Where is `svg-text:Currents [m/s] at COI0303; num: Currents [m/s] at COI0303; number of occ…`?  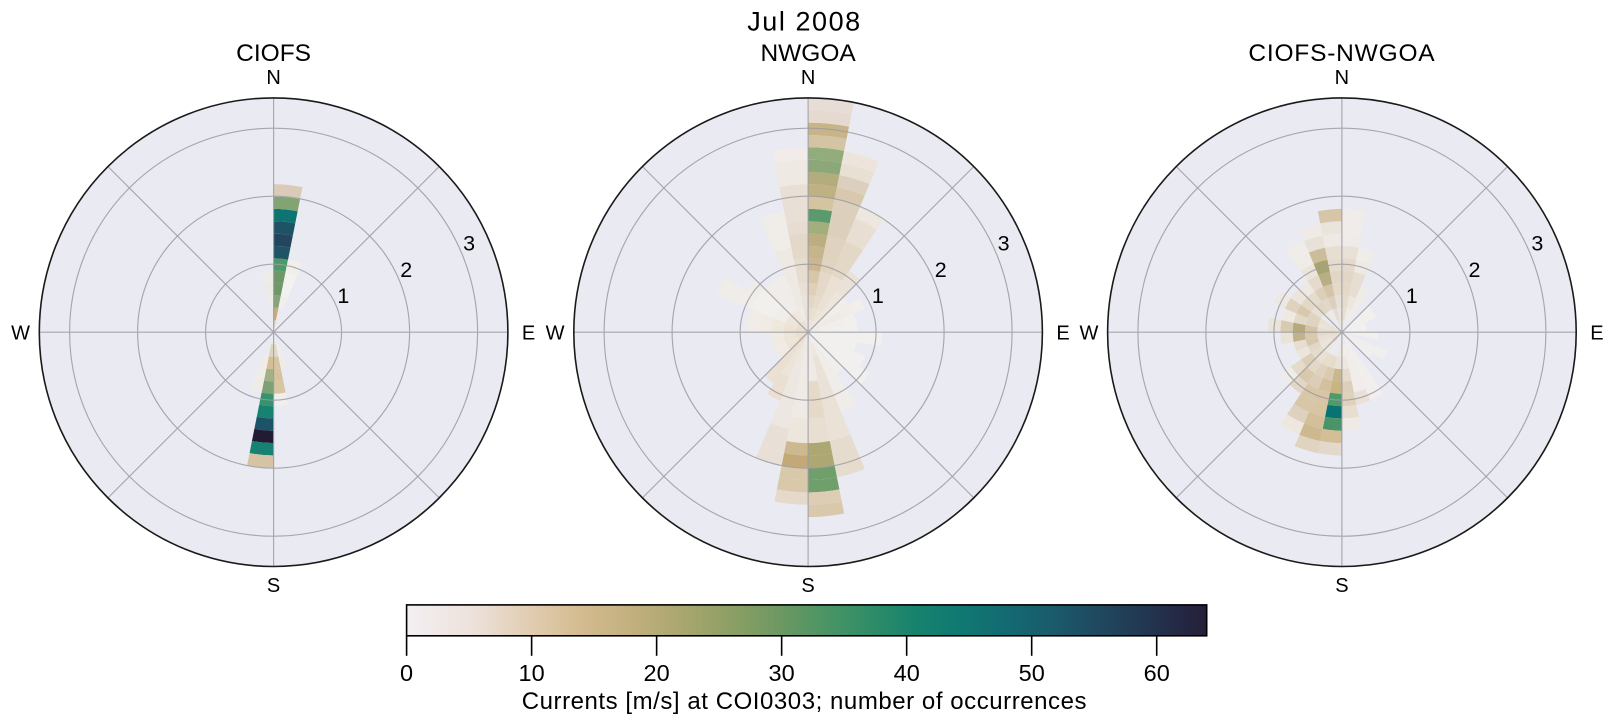
svg-text:Currents [m/s] at COI0303; num: Currents [m/s] at COI0303; number of occ… is located at coordinates (804, 701).